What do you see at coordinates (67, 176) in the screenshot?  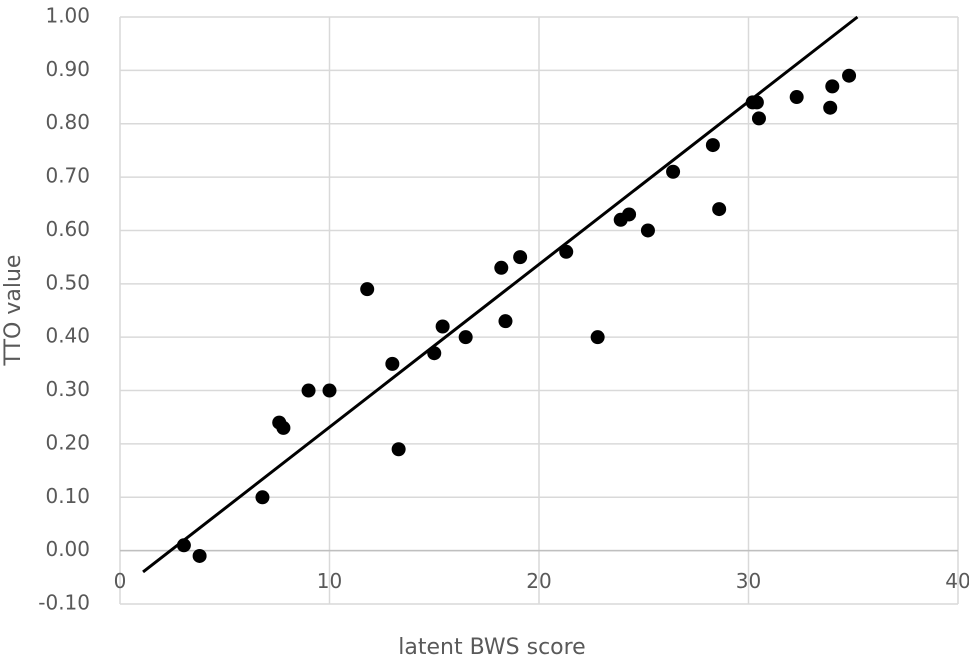 I see `y-tick-label: 0.70` at bounding box center [67, 176].